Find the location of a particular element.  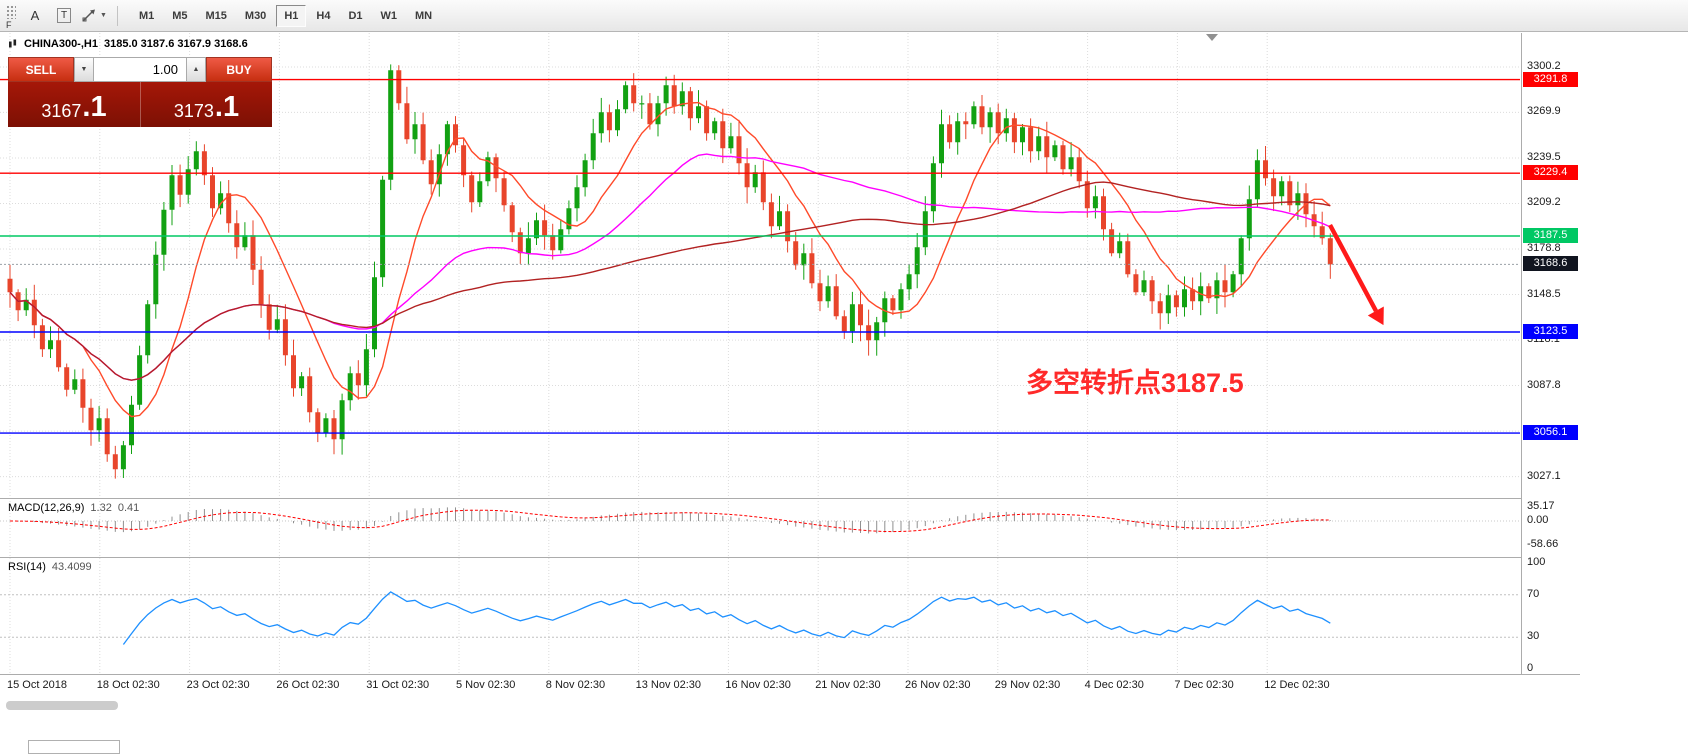

price-axis-label: 3209.2 is located at coordinates (1544, 202).